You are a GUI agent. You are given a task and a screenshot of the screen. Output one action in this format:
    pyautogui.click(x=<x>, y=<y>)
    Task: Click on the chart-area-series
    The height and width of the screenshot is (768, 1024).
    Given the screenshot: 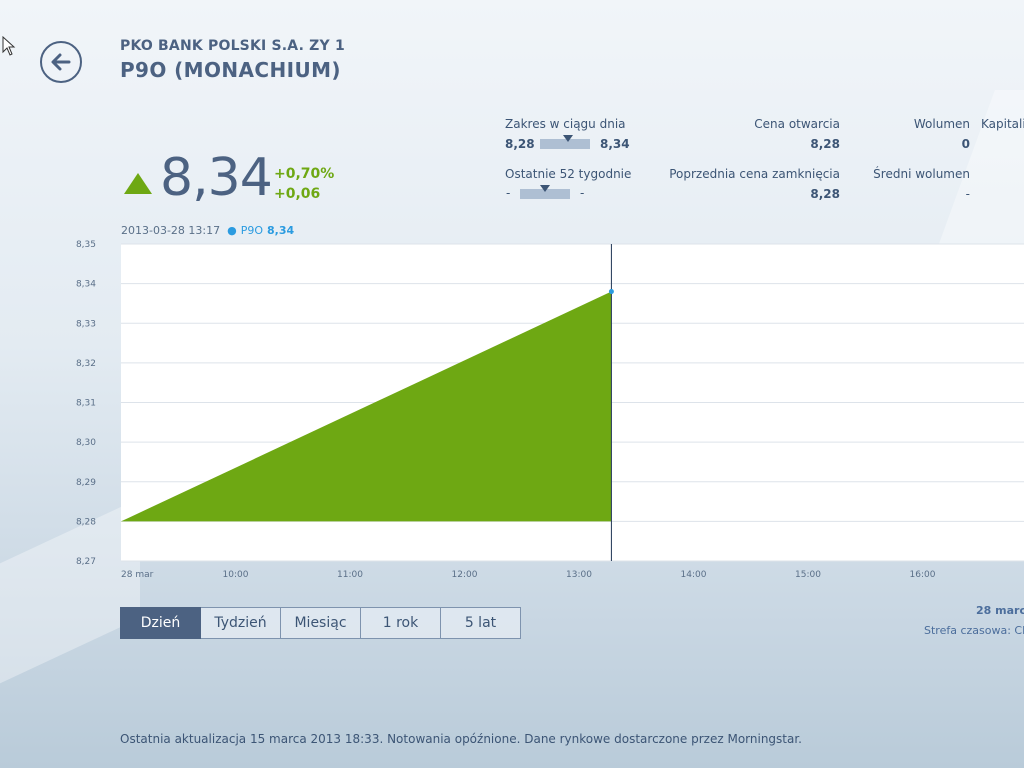 What is the action you would take?
    pyautogui.click(x=366, y=406)
    